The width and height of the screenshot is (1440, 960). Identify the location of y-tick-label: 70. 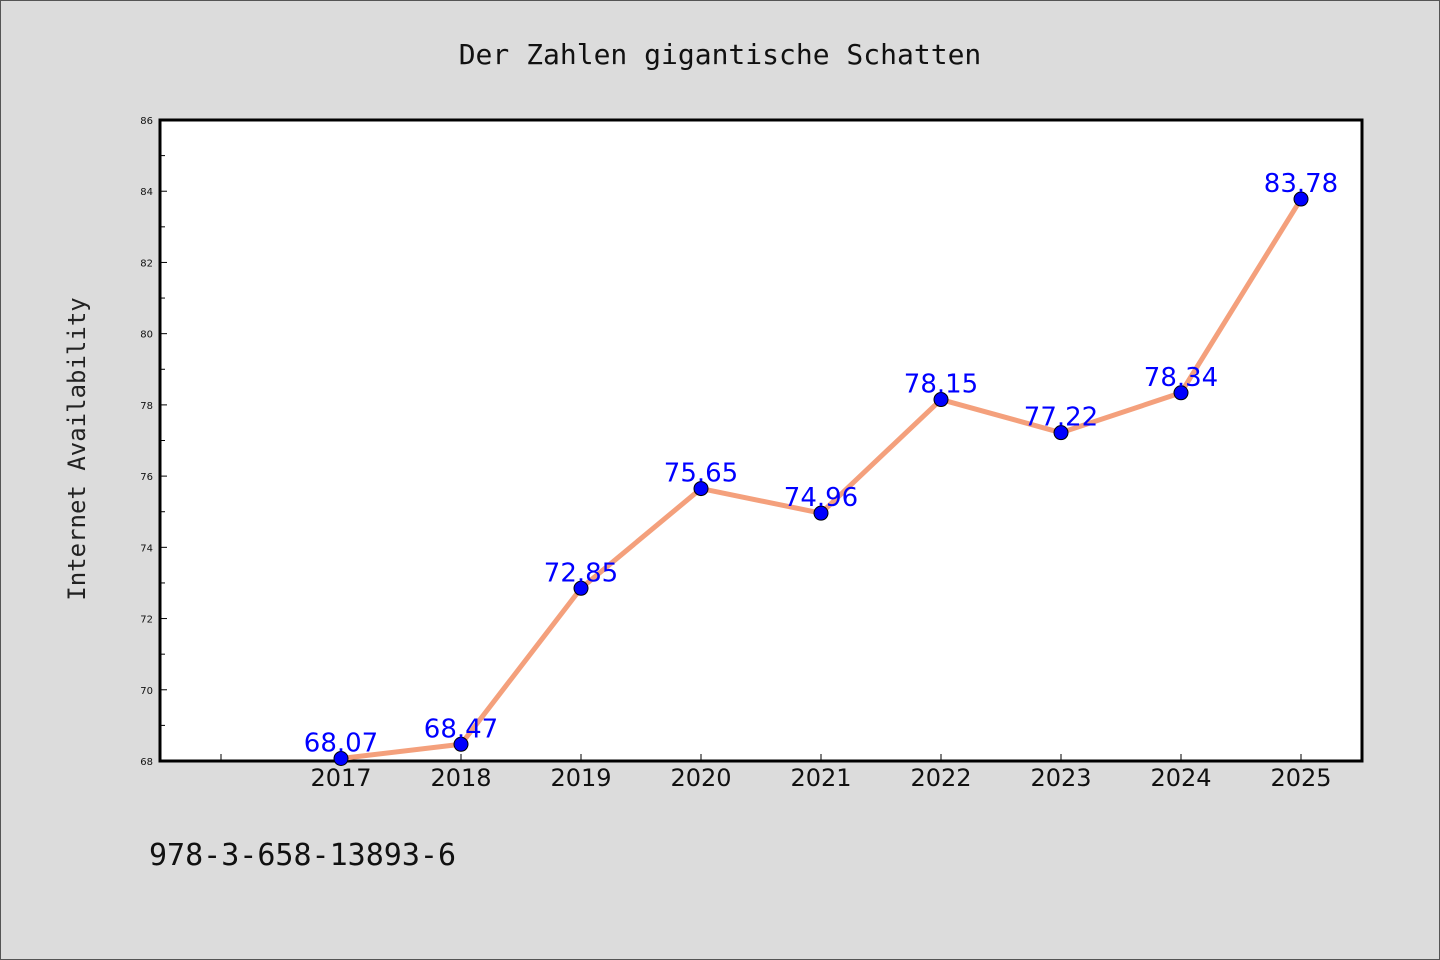
(146, 691).